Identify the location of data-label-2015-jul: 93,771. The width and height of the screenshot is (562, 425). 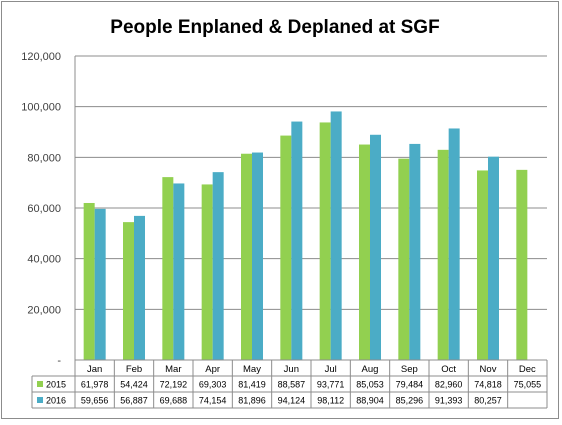
(331, 385).